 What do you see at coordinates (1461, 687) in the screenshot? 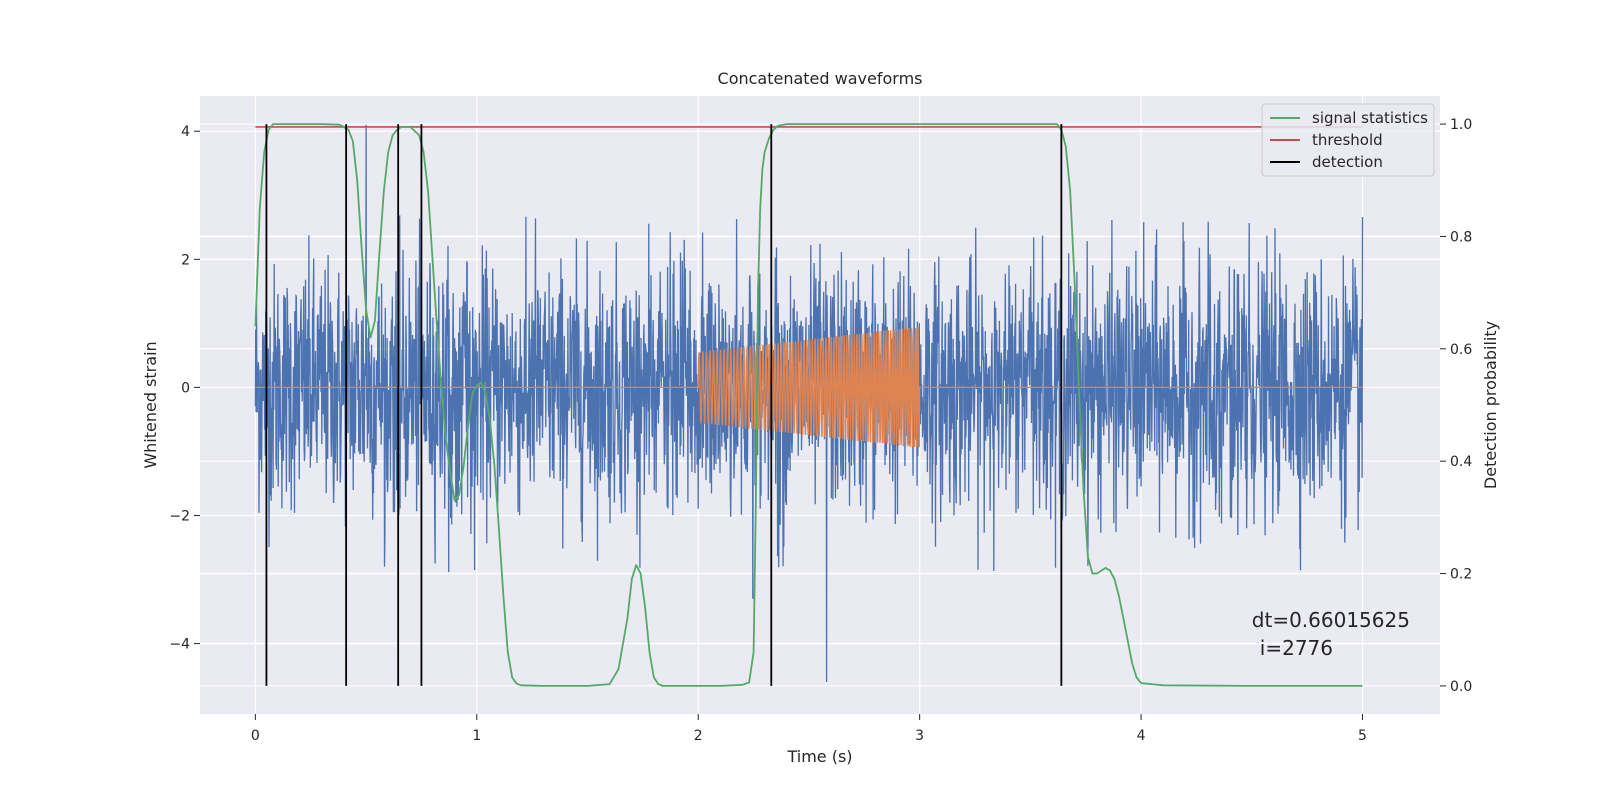
I see `y-tick-label-right: 0.0` at bounding box center [1461, 687].